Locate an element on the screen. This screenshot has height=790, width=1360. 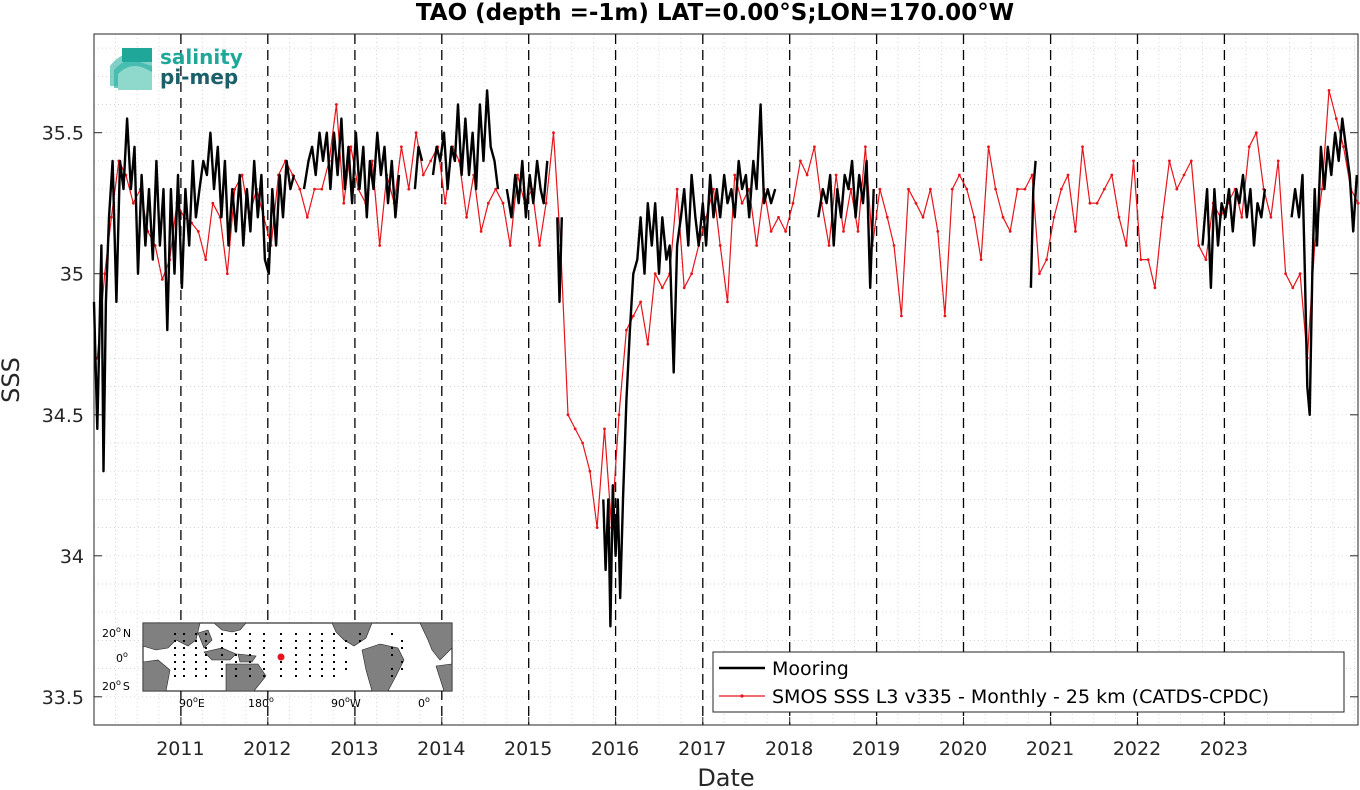
legend-marker-smos is located at coordinates (742, 696).